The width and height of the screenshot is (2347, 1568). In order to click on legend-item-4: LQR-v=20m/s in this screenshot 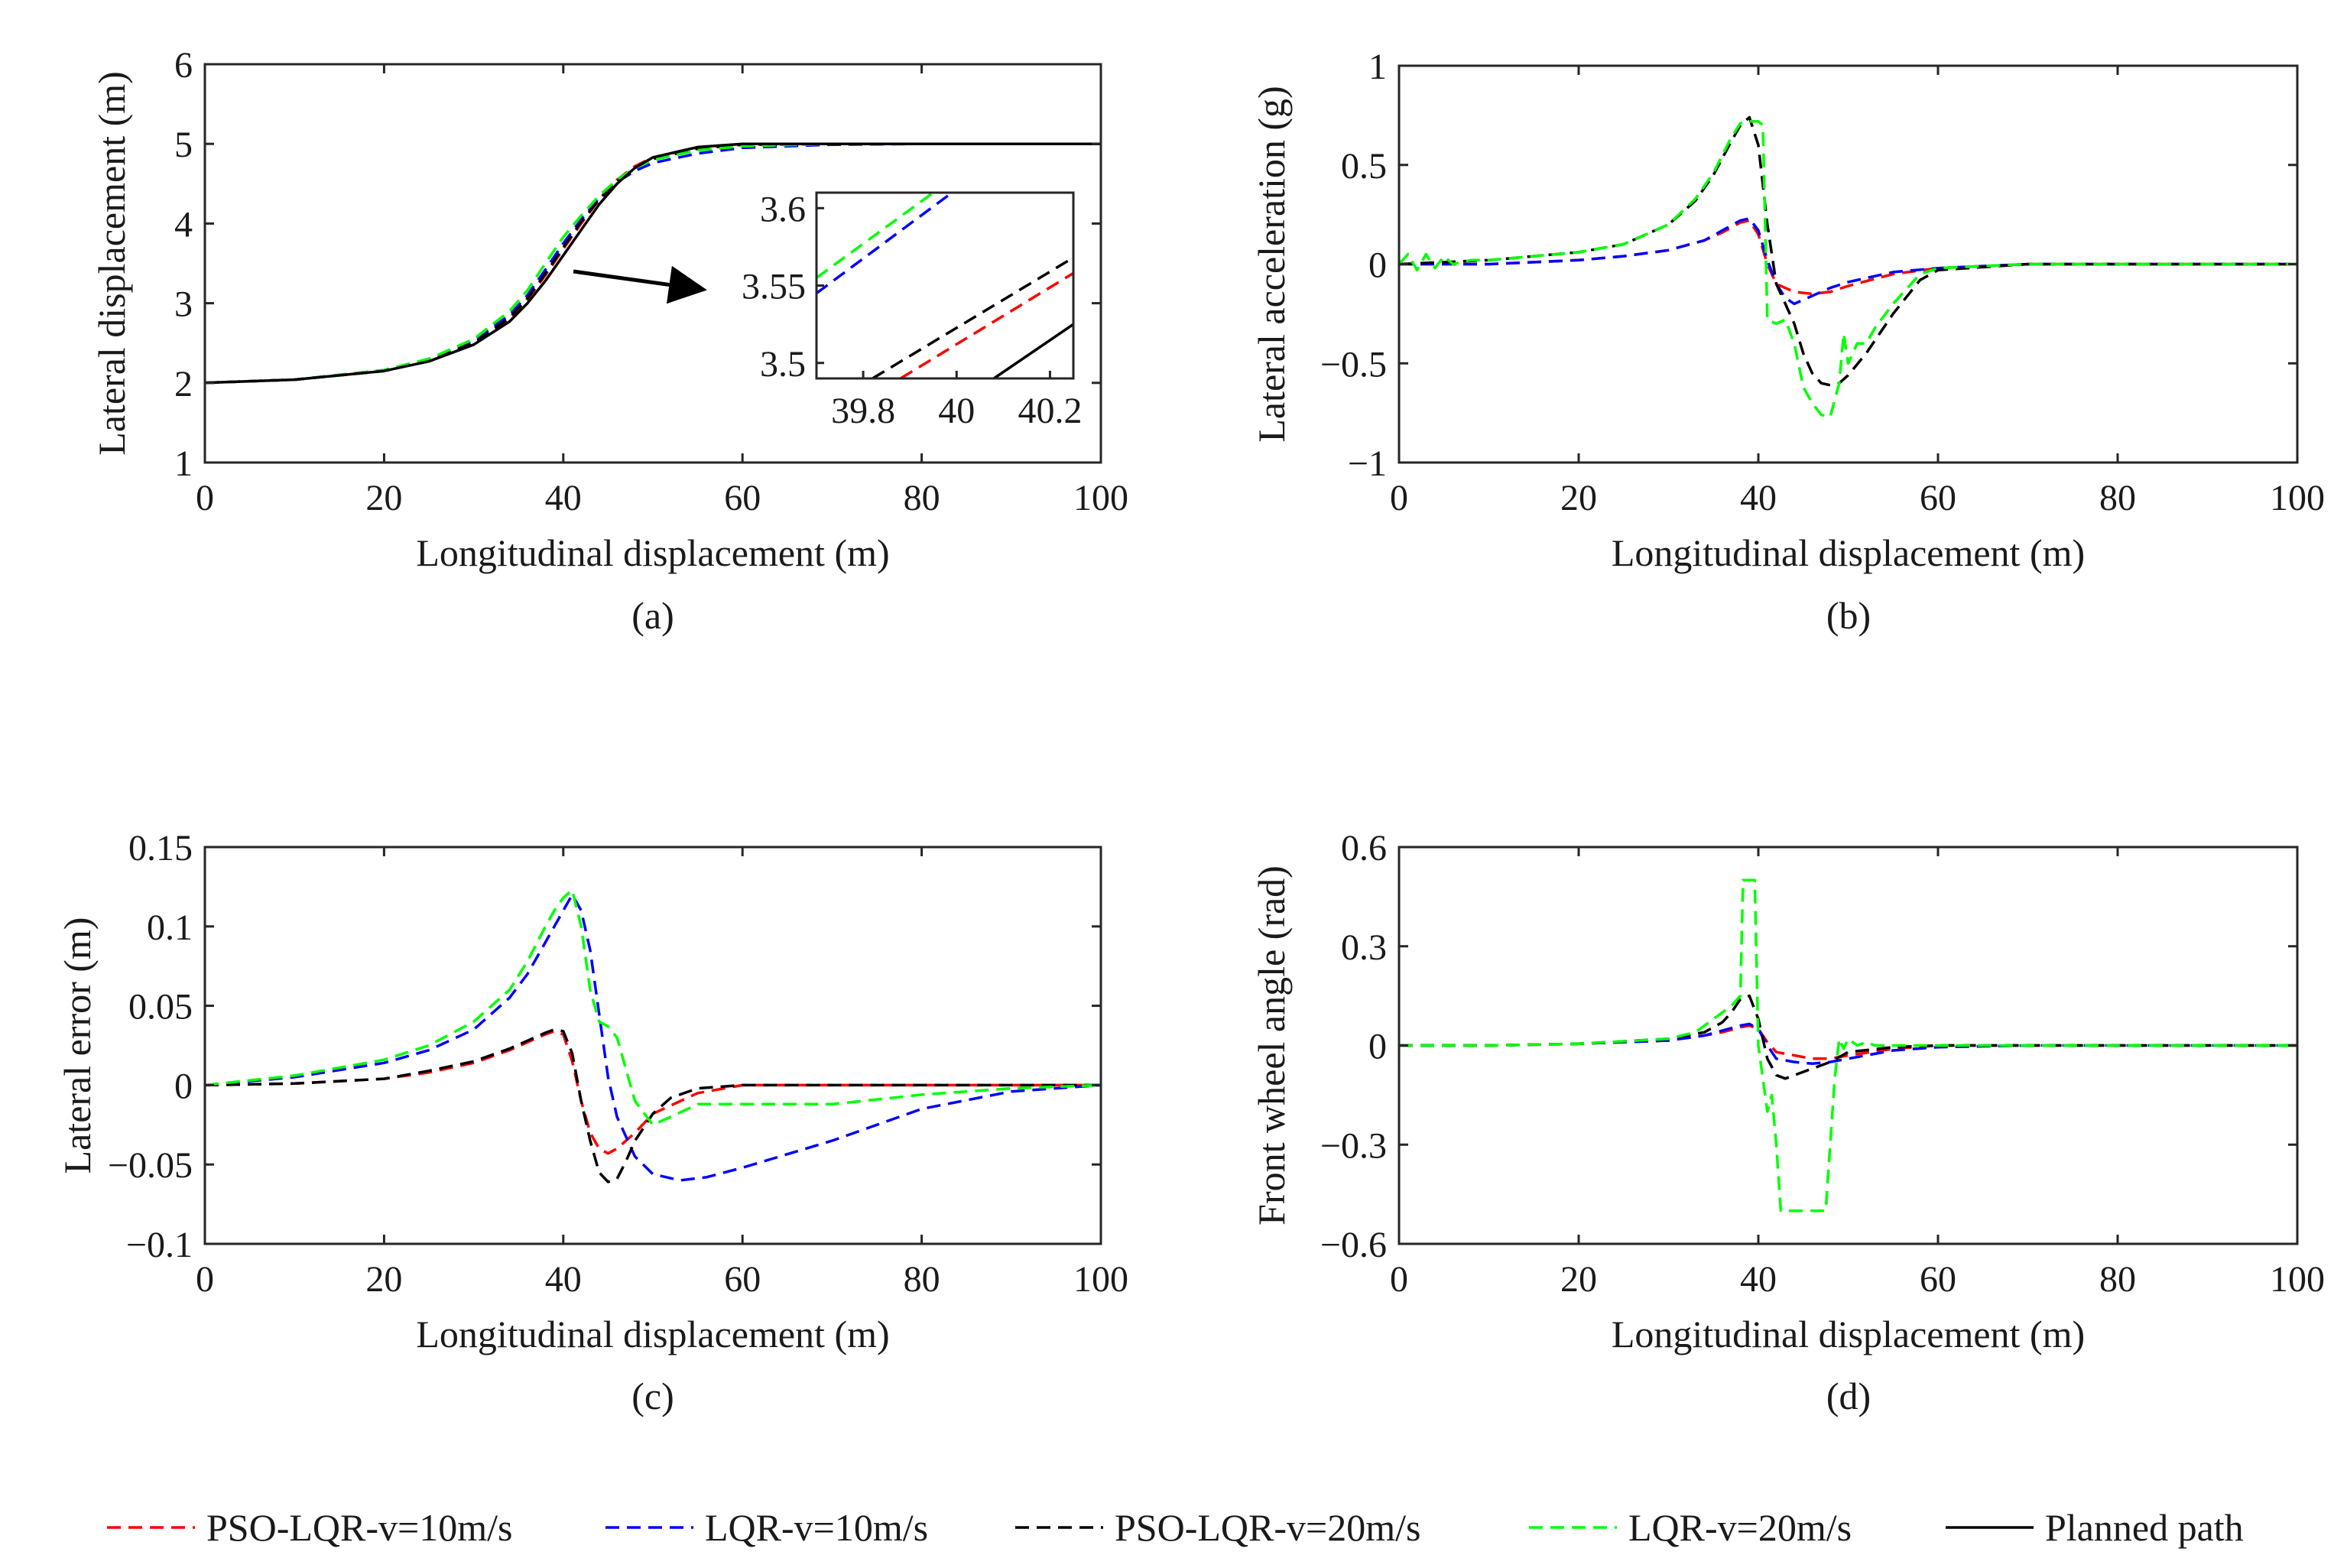, I will do `click(1691, 1527)`.